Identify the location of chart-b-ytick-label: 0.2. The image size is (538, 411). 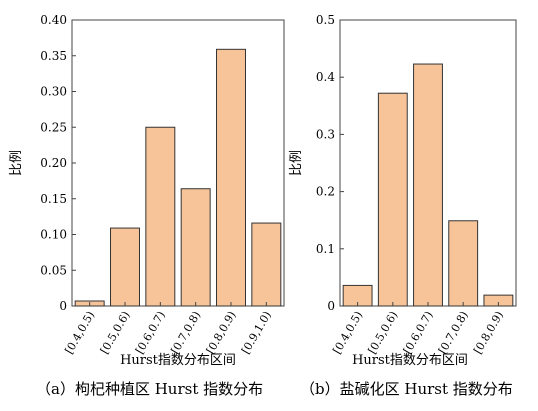
(325, 192).